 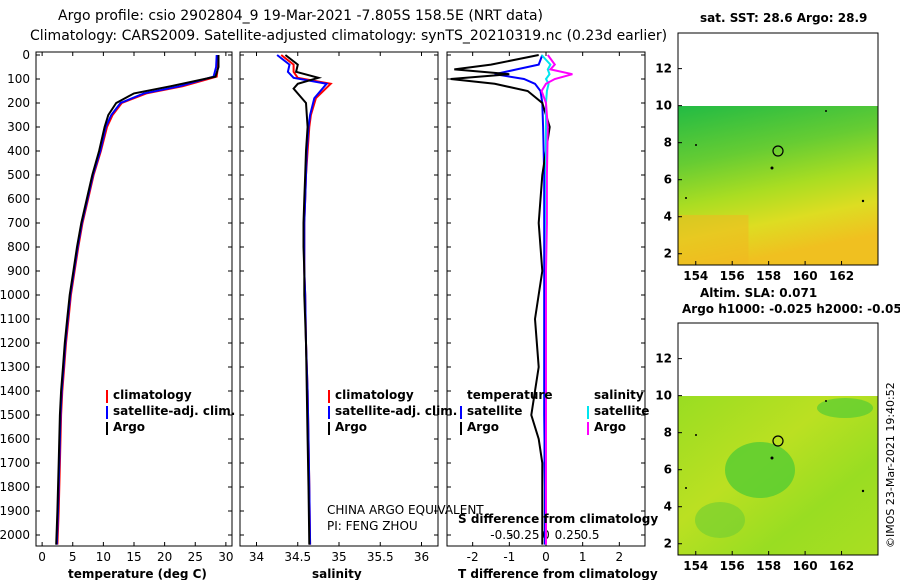 What do you see at coordinates (396, 411) in the screenshot?
I see `legend-label-satellite: satellite-adj. clim.` at bounding box center [396, 411].